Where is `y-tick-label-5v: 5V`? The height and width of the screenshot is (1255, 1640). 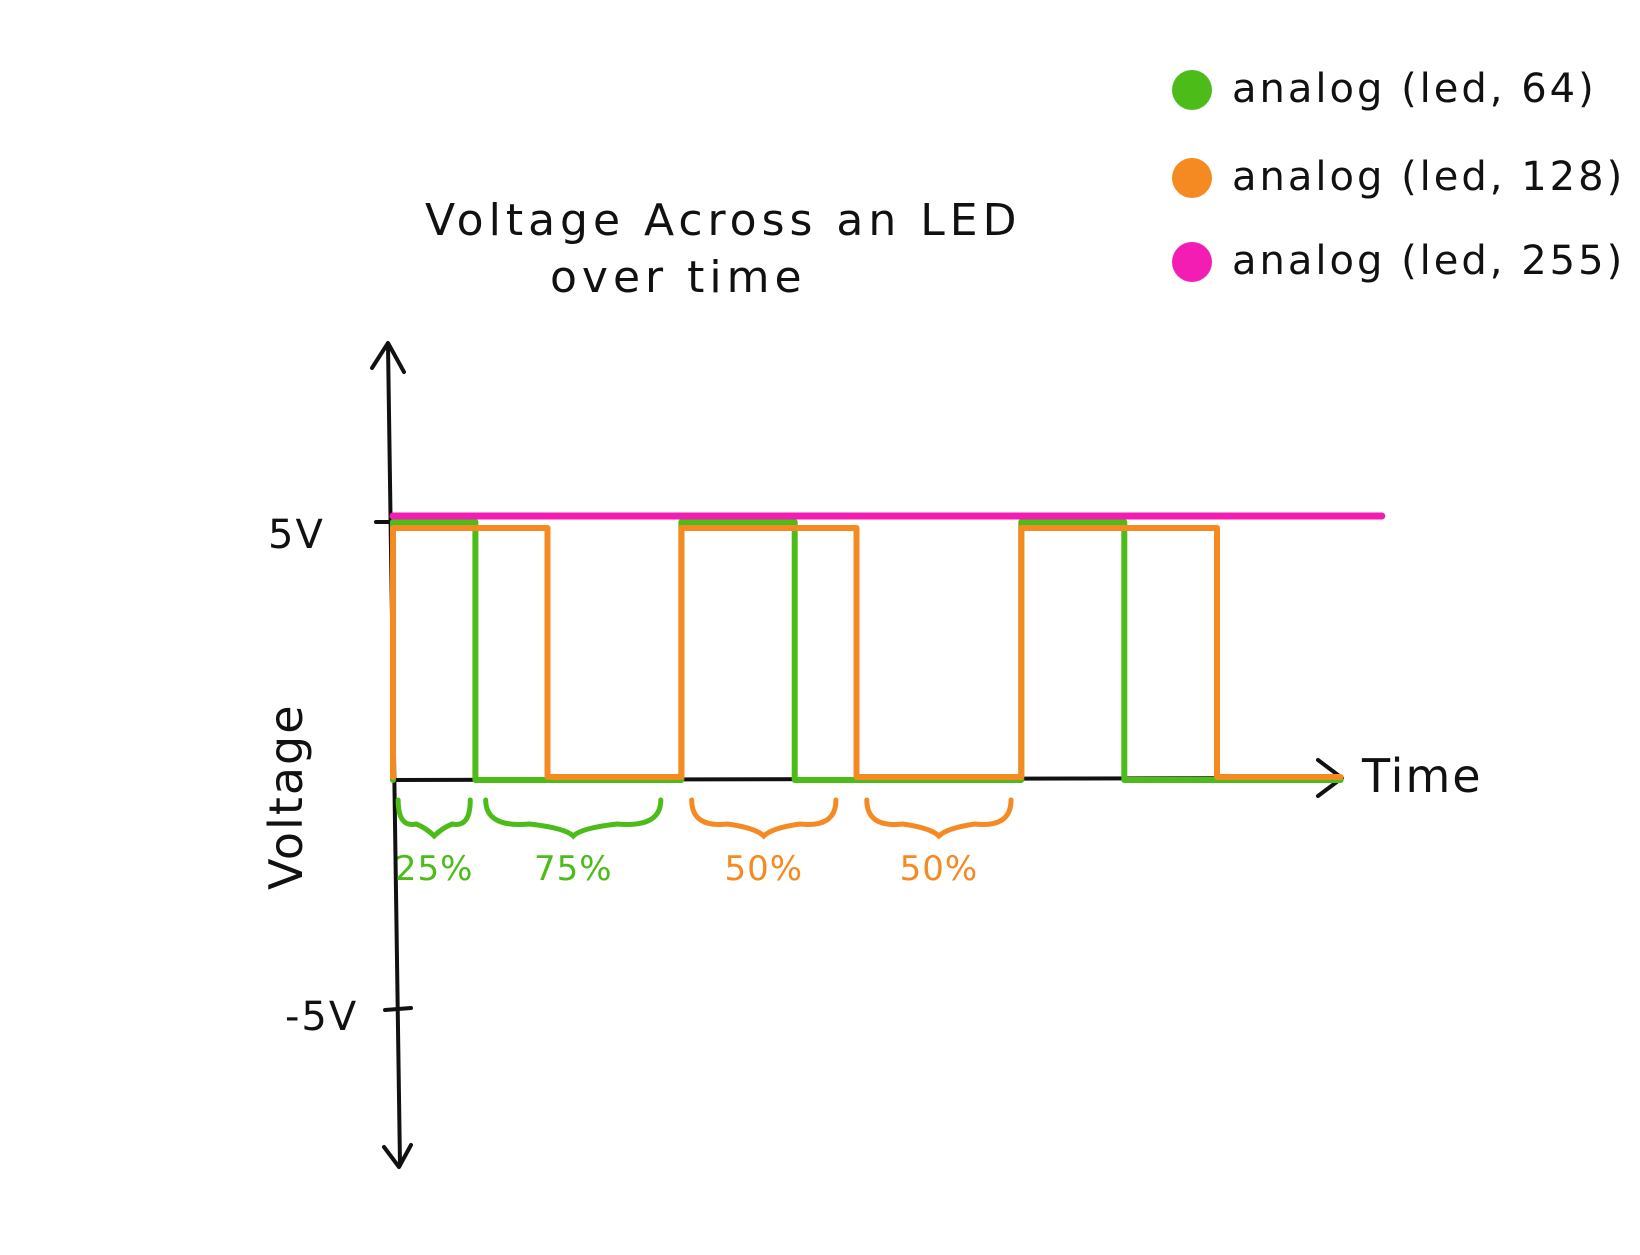
y-tick-label-5v: 5V is located at coordinates (296, 535).